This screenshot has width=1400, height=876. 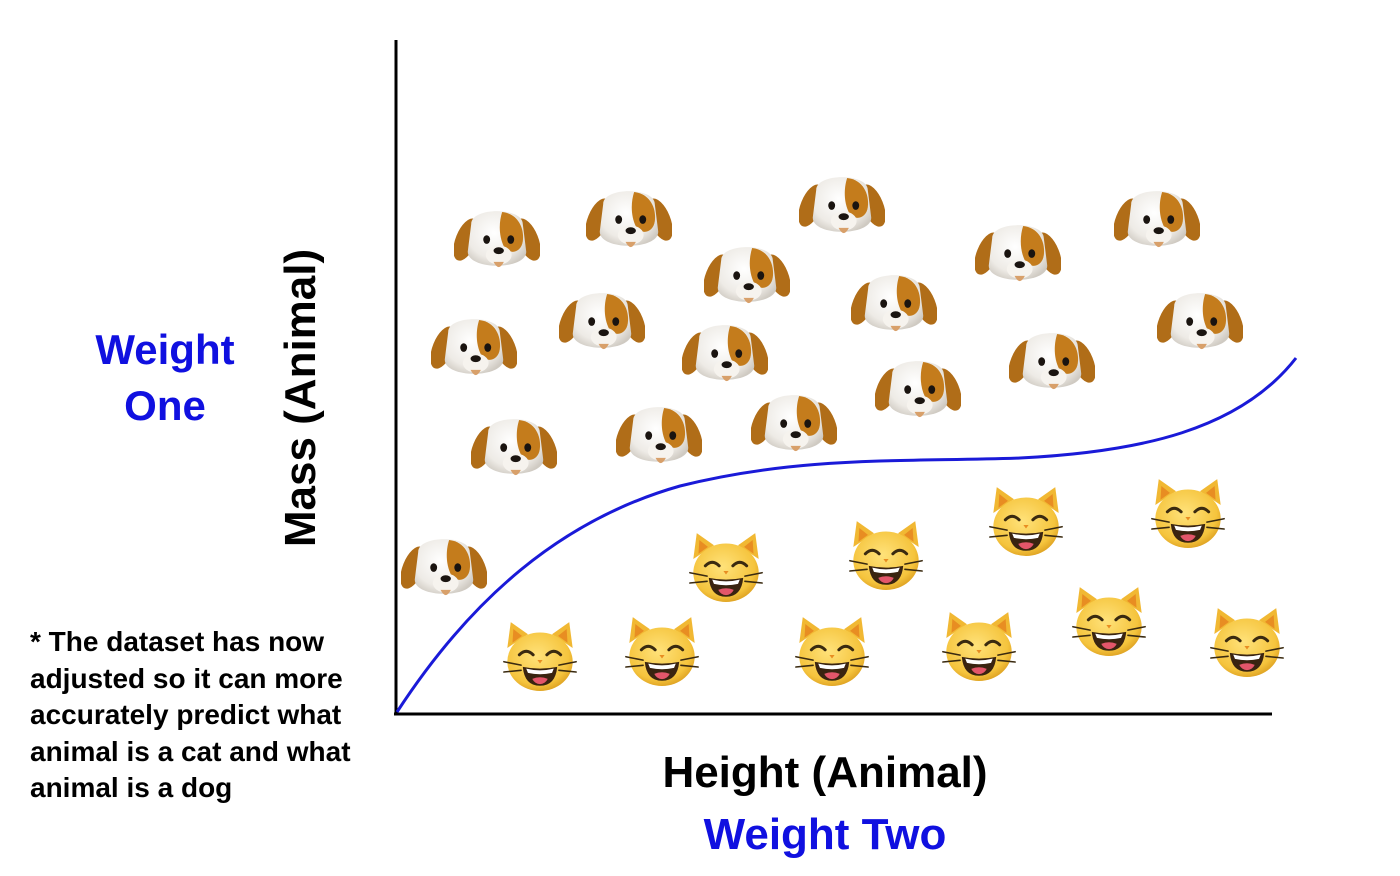 I want to click on weight-one-line: One, so click(x=165, y=405).